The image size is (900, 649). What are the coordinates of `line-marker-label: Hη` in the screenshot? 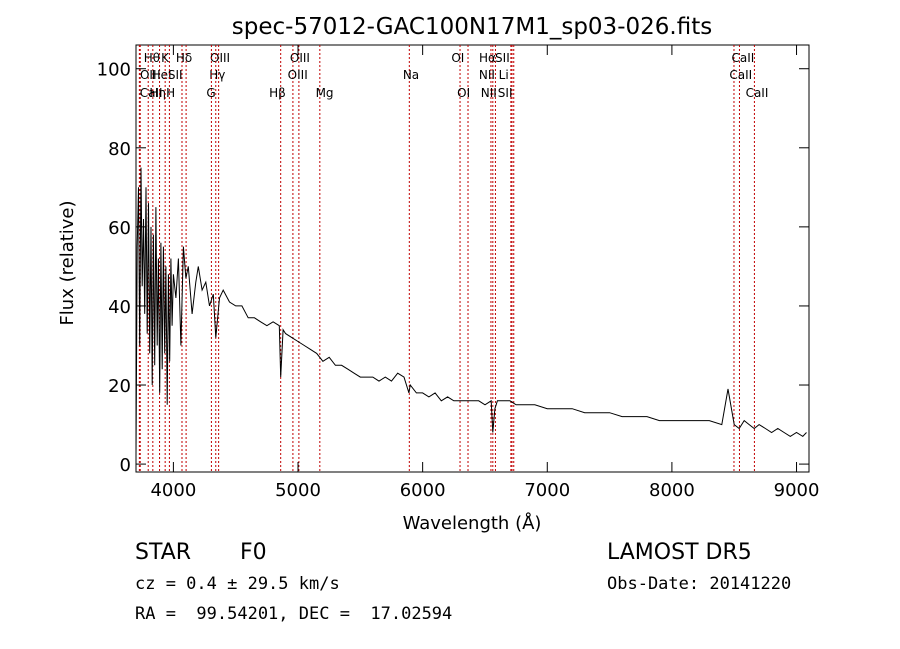 It's located at (157, 93).